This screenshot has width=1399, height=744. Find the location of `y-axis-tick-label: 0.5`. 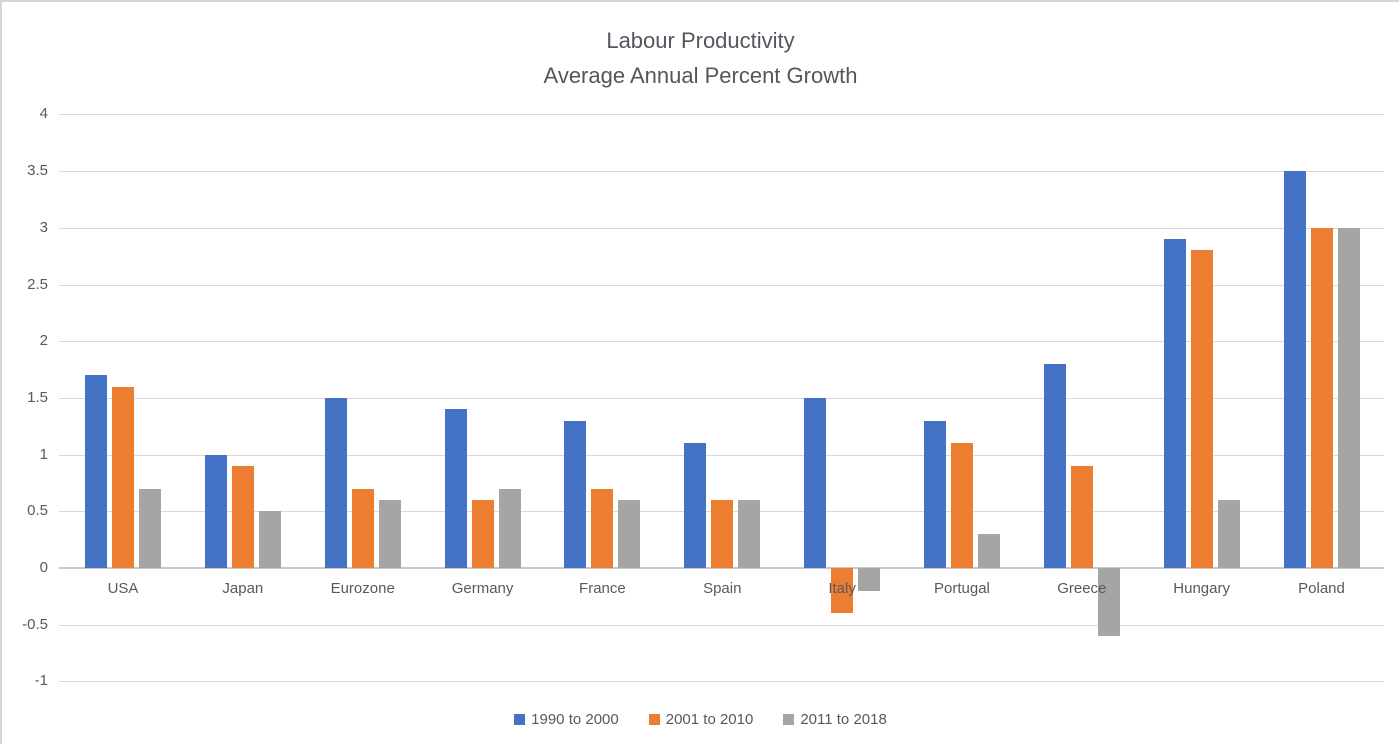

y-axis-tick-label: 0.5 is located at coordinates (37, 511).